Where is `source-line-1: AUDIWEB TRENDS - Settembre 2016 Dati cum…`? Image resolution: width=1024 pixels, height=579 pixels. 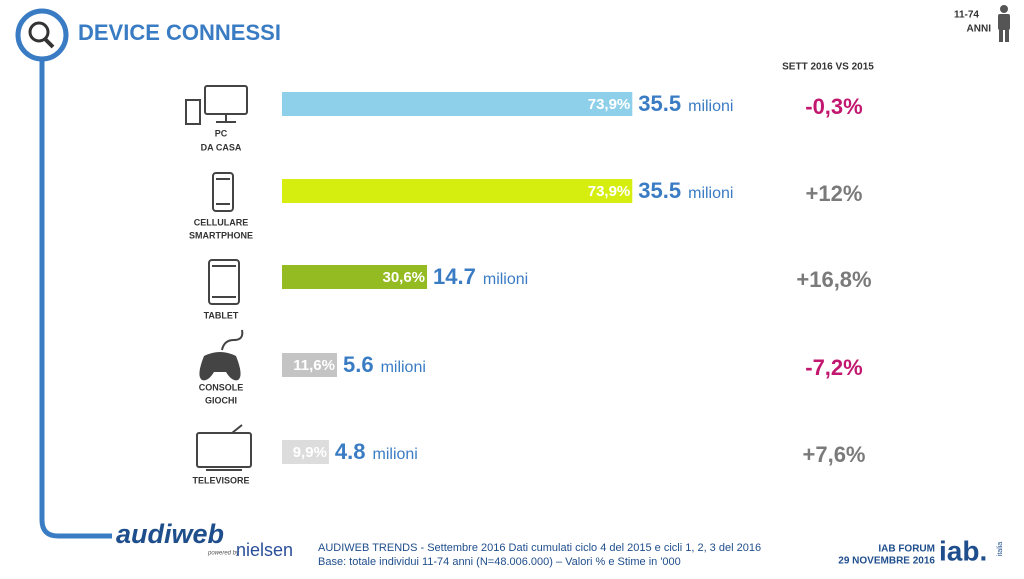
source-line-1: AUDIWEB TRENDS - Settembre 2016 Dati cum… is located at coordinates (539, 548).